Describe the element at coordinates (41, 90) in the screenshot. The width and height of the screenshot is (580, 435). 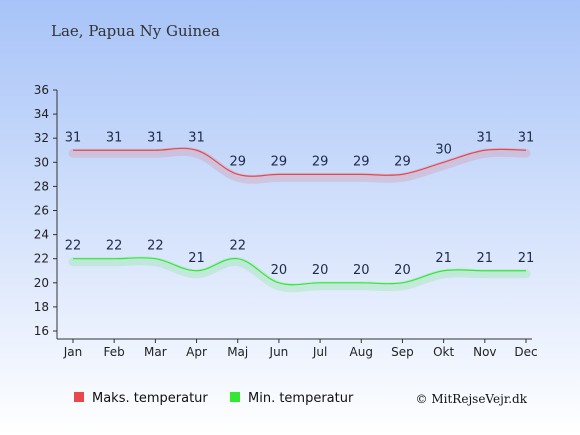
I see `y-tick-label: 36` at that location.